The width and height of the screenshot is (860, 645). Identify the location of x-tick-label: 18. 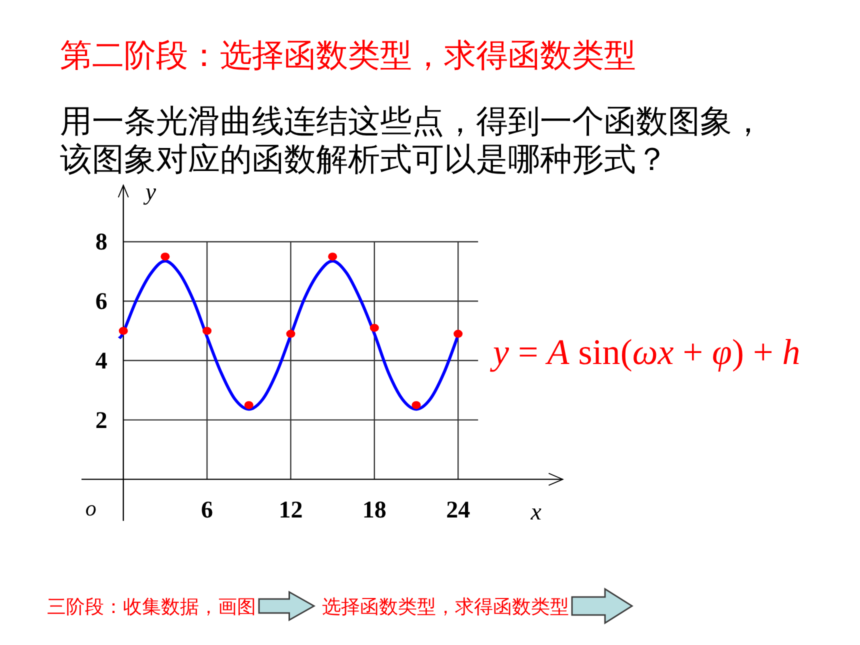
(374, 510).